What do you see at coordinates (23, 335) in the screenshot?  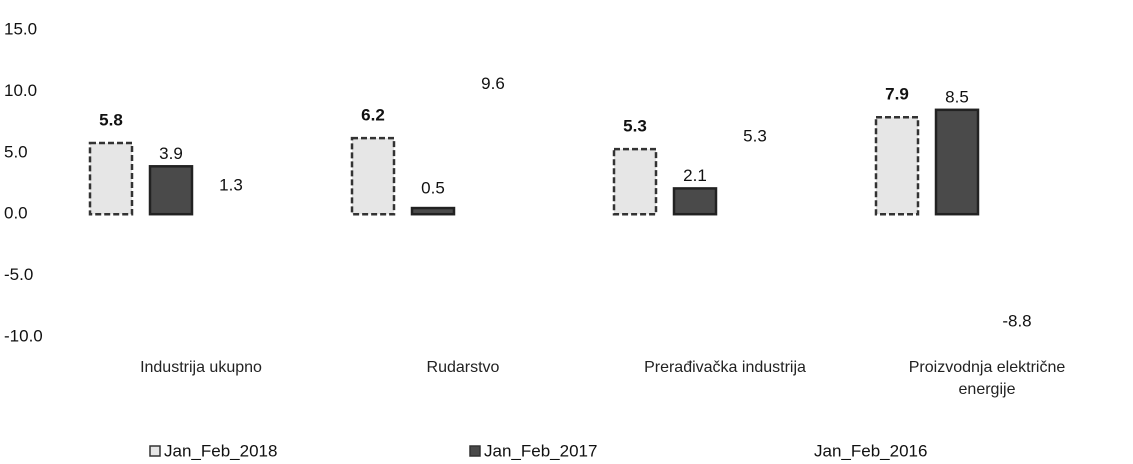 I see `y-tick-label: -10.0` at bounding box center [23, 335].